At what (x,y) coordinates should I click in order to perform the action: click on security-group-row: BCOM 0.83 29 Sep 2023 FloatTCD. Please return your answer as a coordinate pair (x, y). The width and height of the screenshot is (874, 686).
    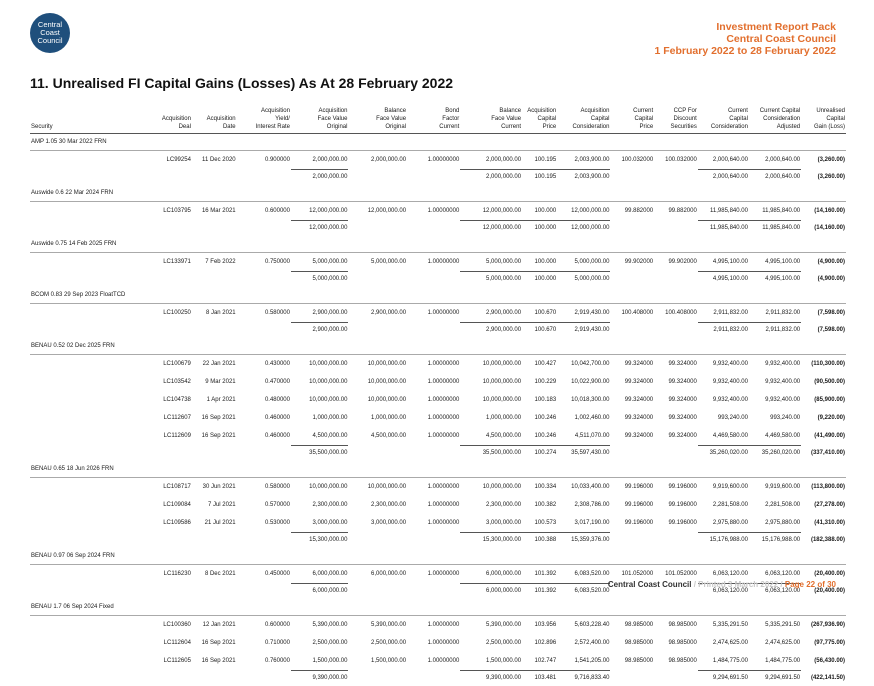
    Looking at the image, I should click on (438, 295).